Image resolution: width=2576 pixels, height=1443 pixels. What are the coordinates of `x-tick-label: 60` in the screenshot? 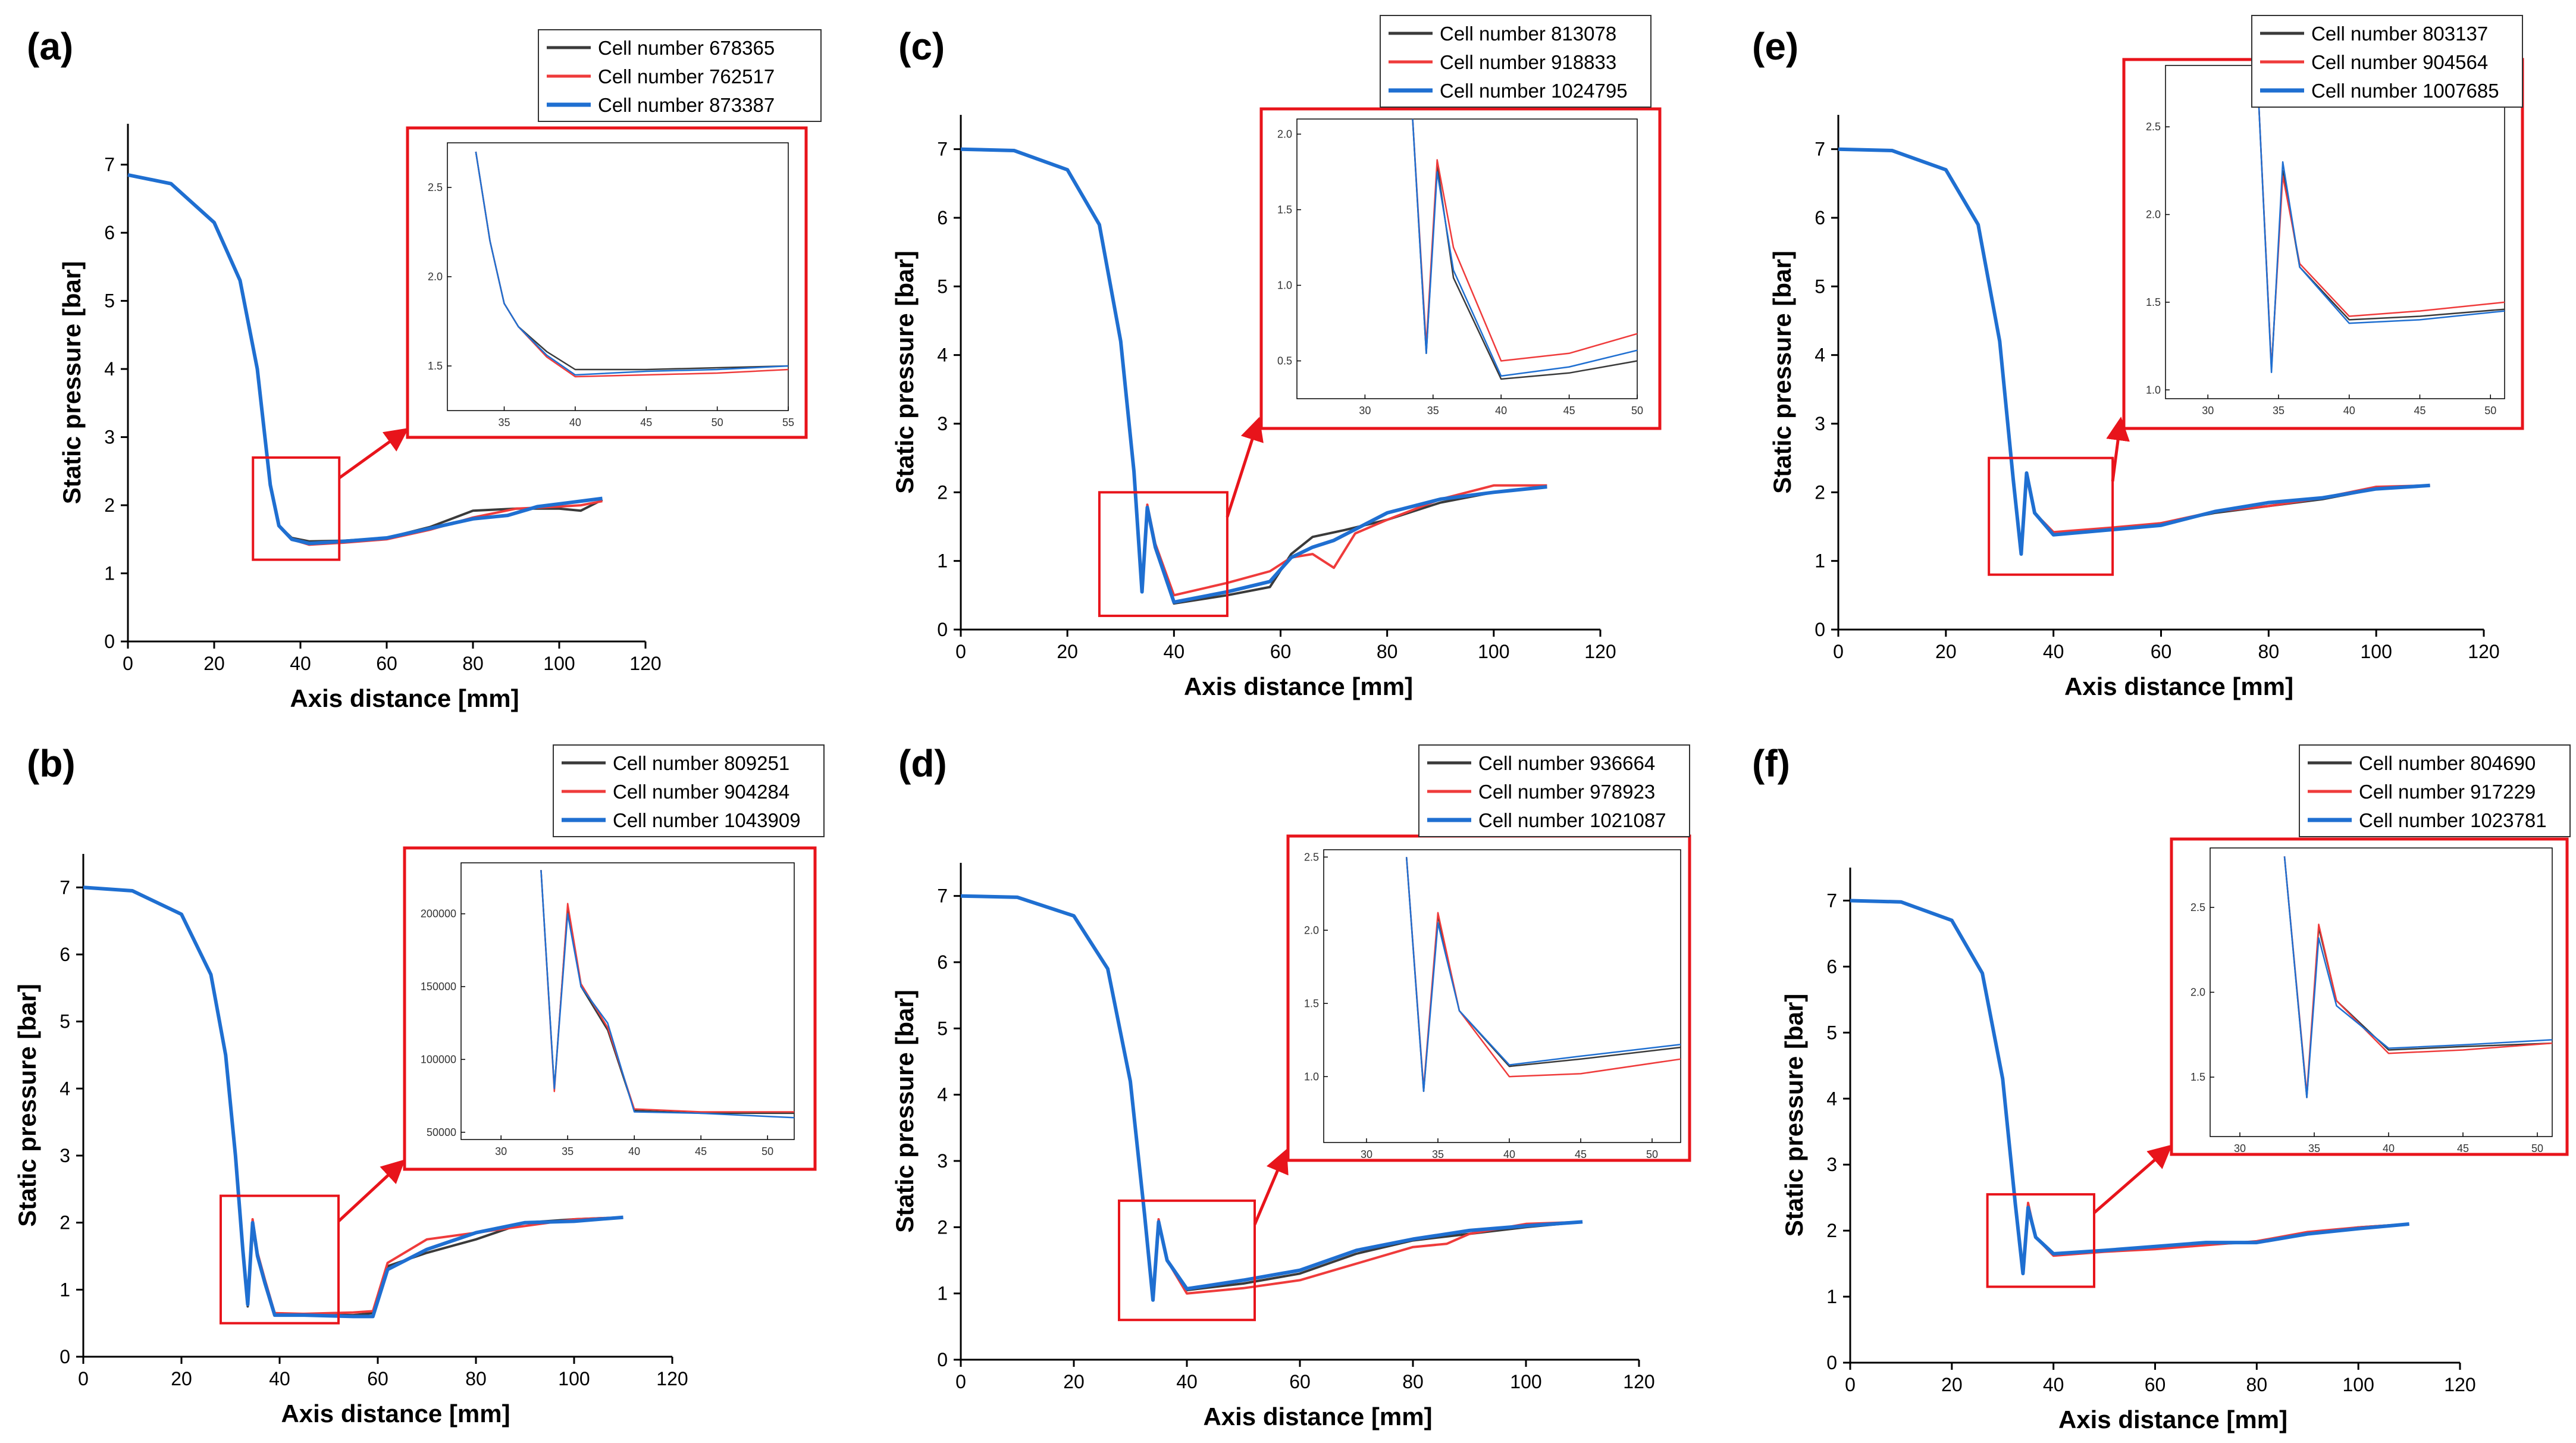 It's located at (378, 1378).